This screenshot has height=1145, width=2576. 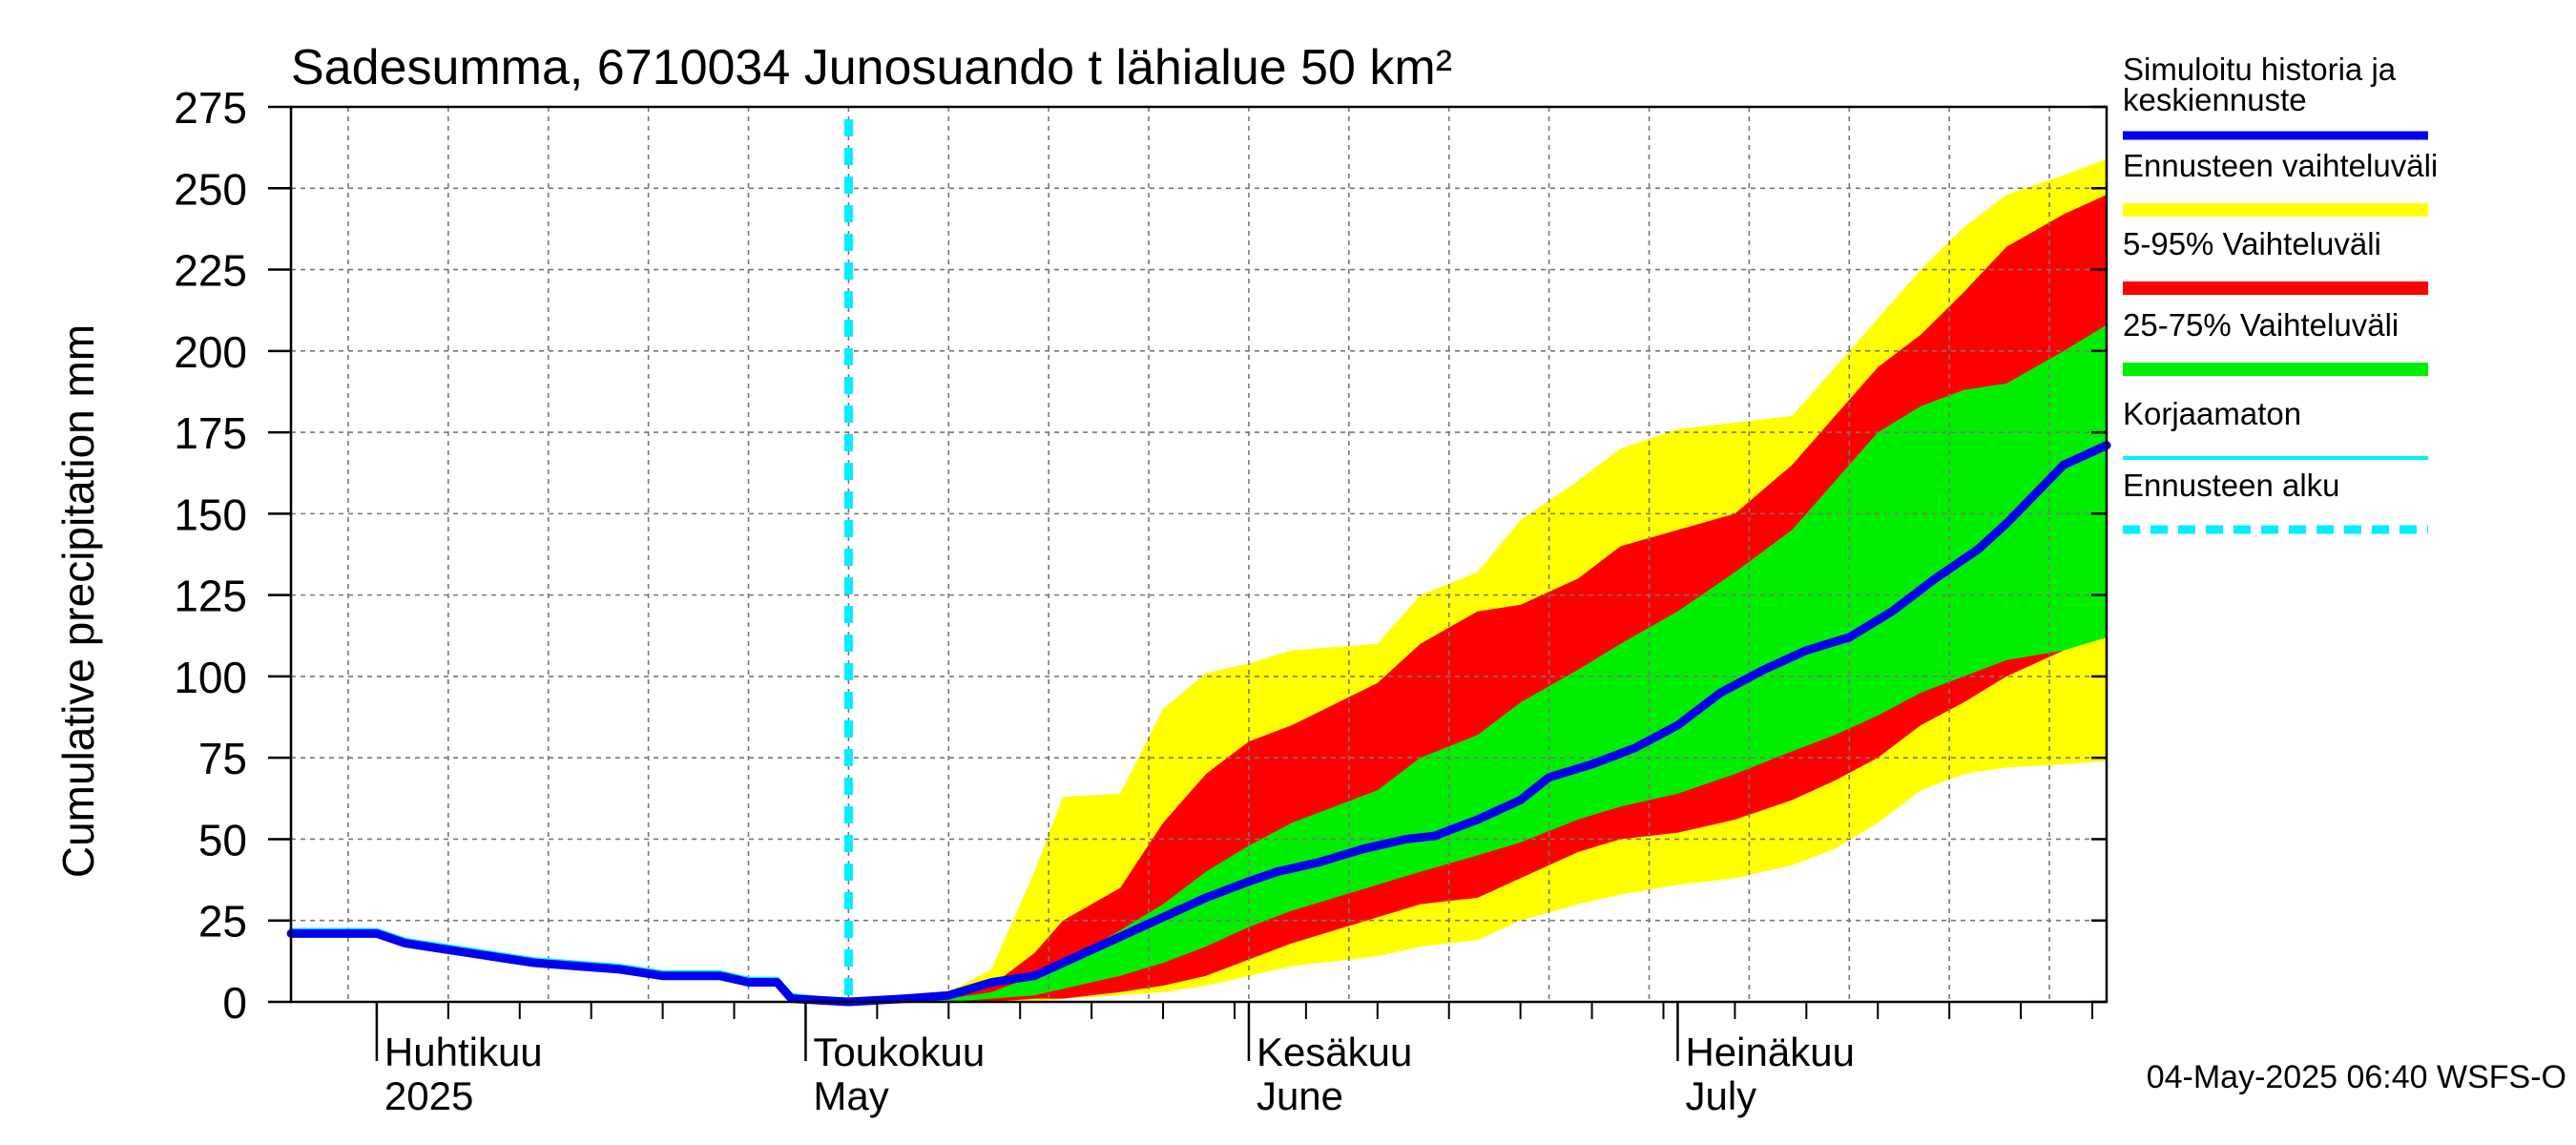 What do you see at coordinates (1720, 1095) in the screenshot?
I see `month-sublabel: July` at bounding box center [1720, 1095].